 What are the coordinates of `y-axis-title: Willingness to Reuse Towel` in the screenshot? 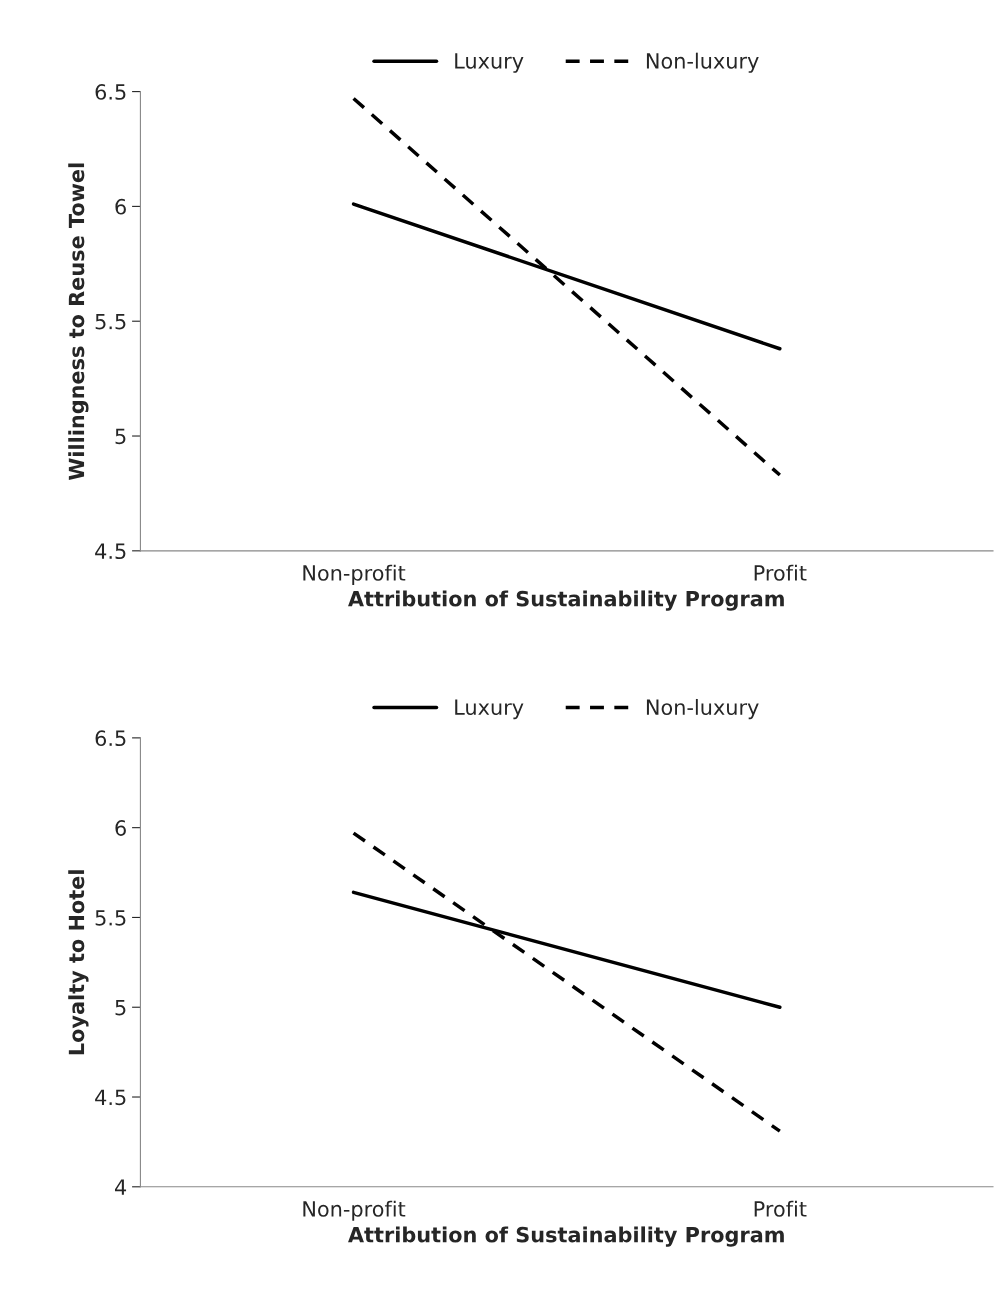 It's located at (78, 322).